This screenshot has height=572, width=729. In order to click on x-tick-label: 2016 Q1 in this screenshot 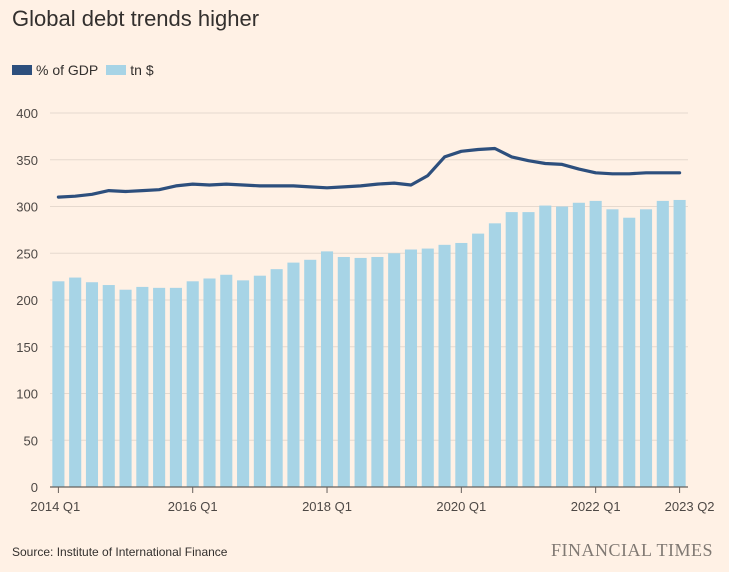, I will do `click(193, 506)`.